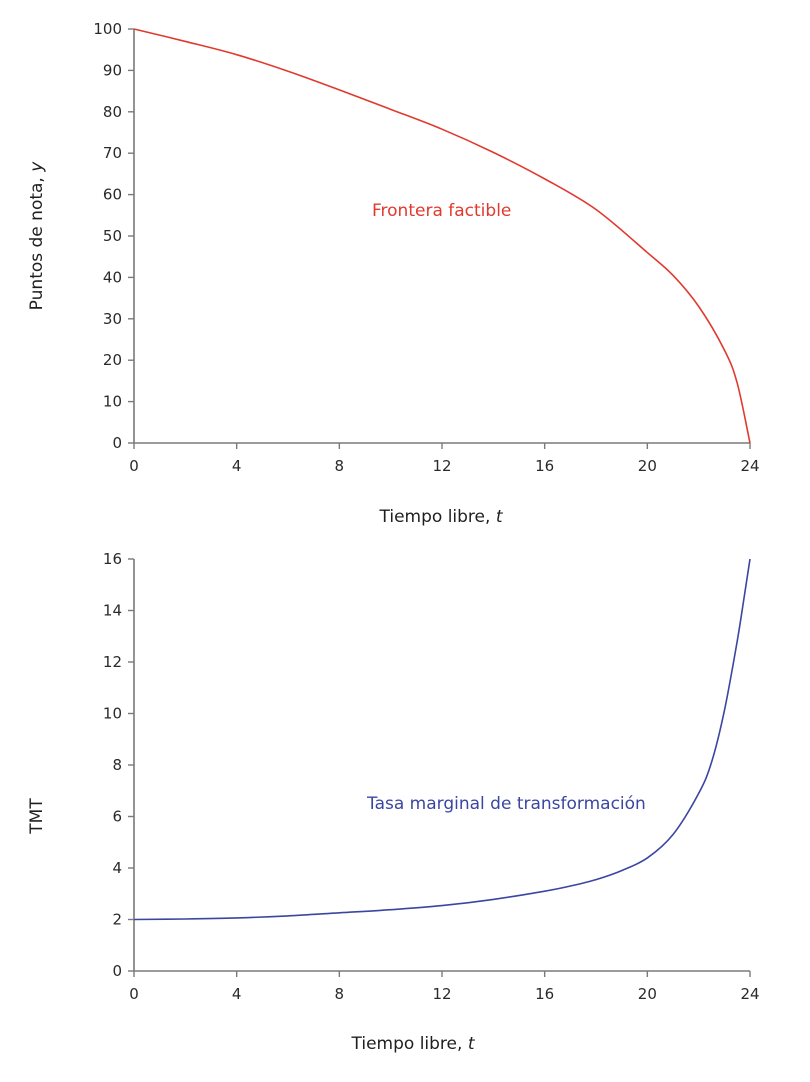 This screenshot has height=1082, width=810. I want to click on top-x-axis-title: Tiempo libre, t, so click(441, 517).